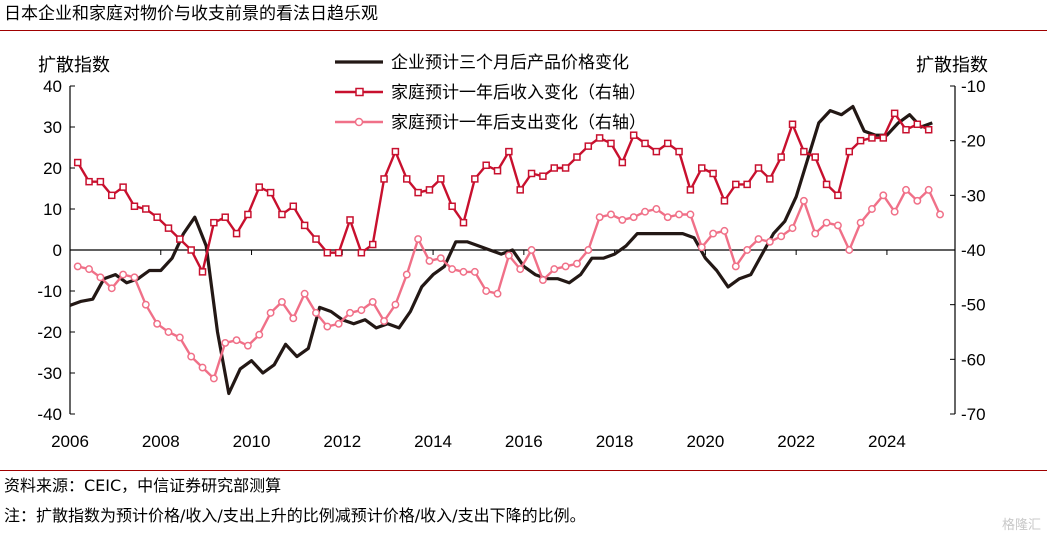 The height and width of the screenshot is (537, 1047). What do you see at coordinates (523, 30) in the screenshot?
I see `title-divider` at bounding box center [523, 30].